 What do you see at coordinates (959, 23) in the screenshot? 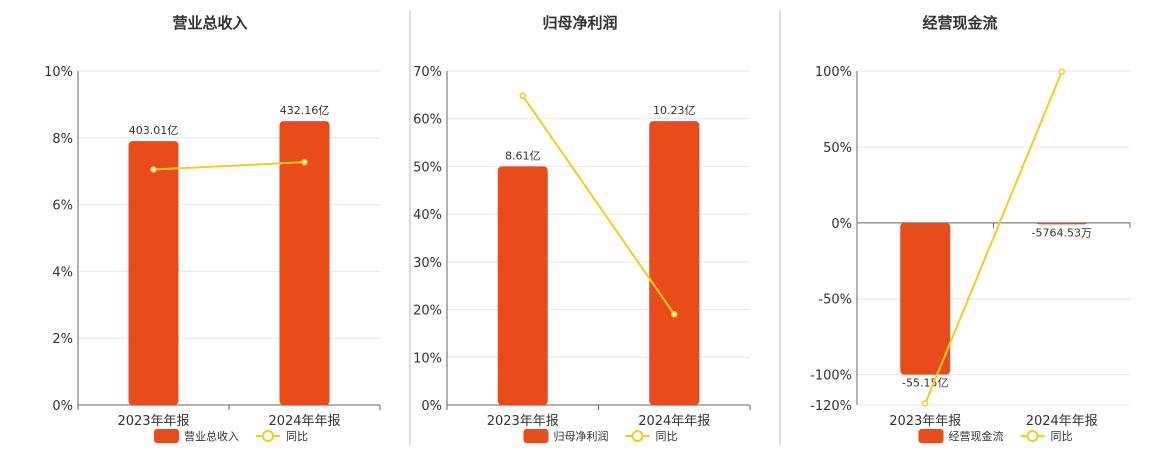
I see `chart-title: 经营现金流` at bounding box center [959, 23].